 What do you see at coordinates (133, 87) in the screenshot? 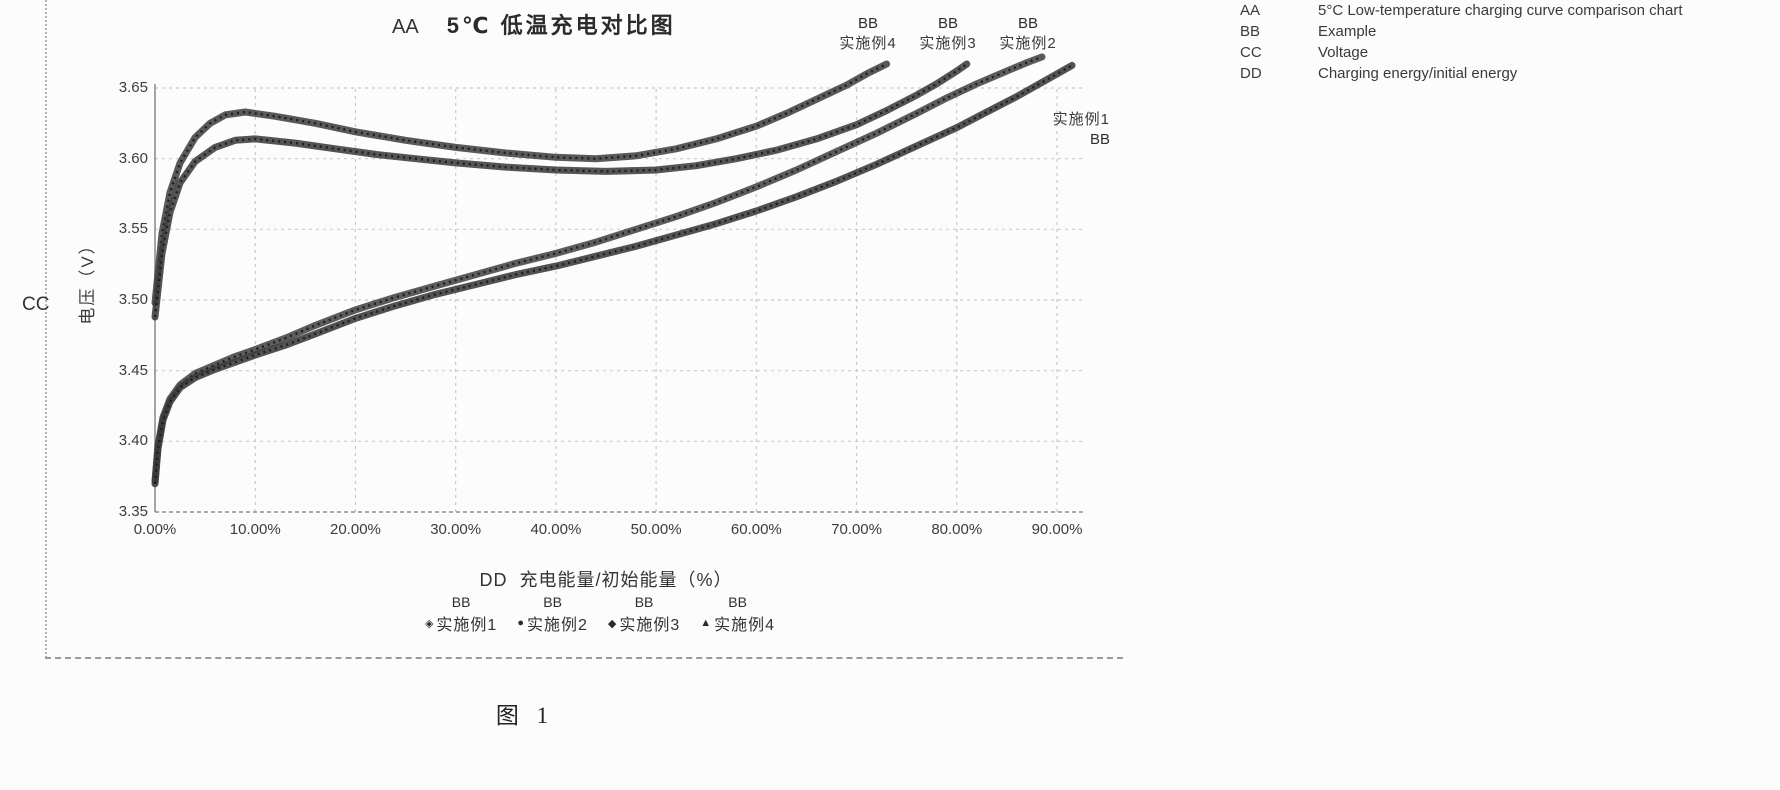
I see `y-tick-label: 3.65` at bounding box center [133, 87].